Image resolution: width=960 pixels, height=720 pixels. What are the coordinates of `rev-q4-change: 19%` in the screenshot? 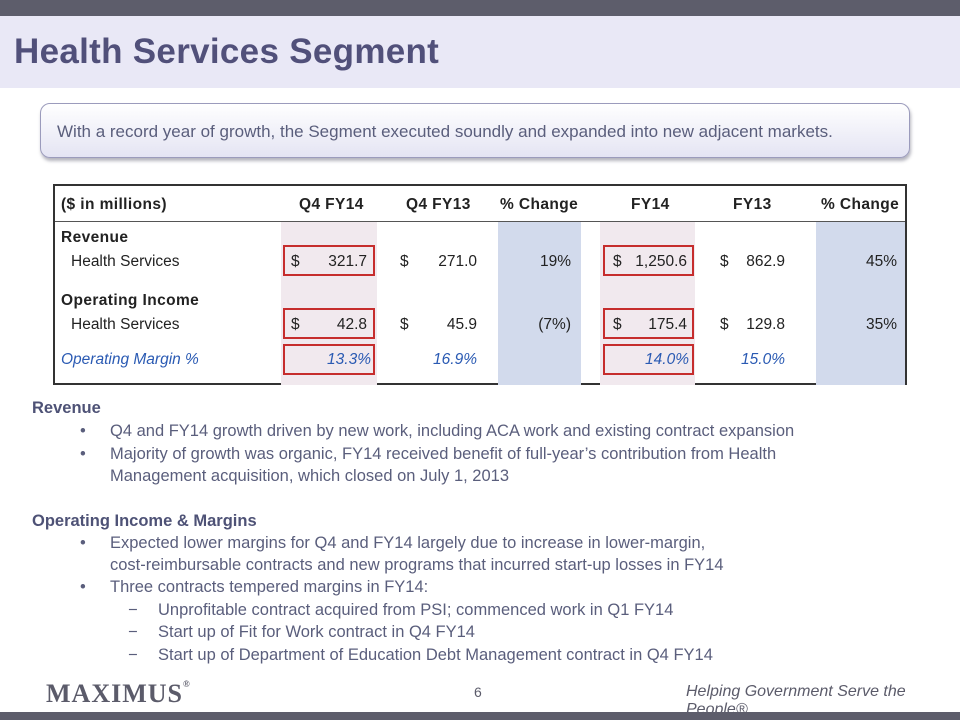 It's located at (555, 261).